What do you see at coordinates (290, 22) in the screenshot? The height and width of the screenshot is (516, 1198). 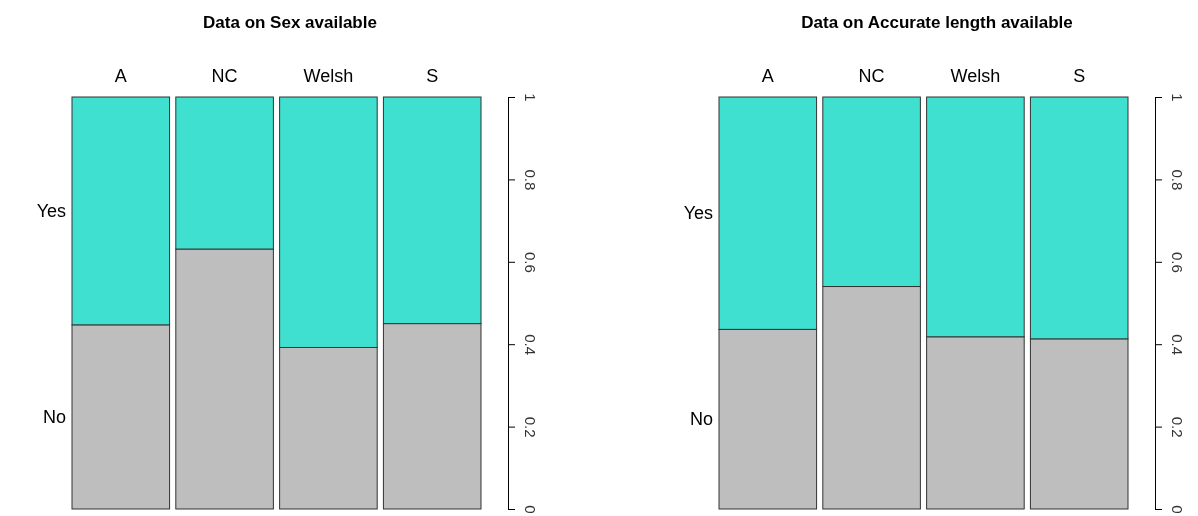 I see `chart-title: Data on Sex available` at bounding box center [290, 22].